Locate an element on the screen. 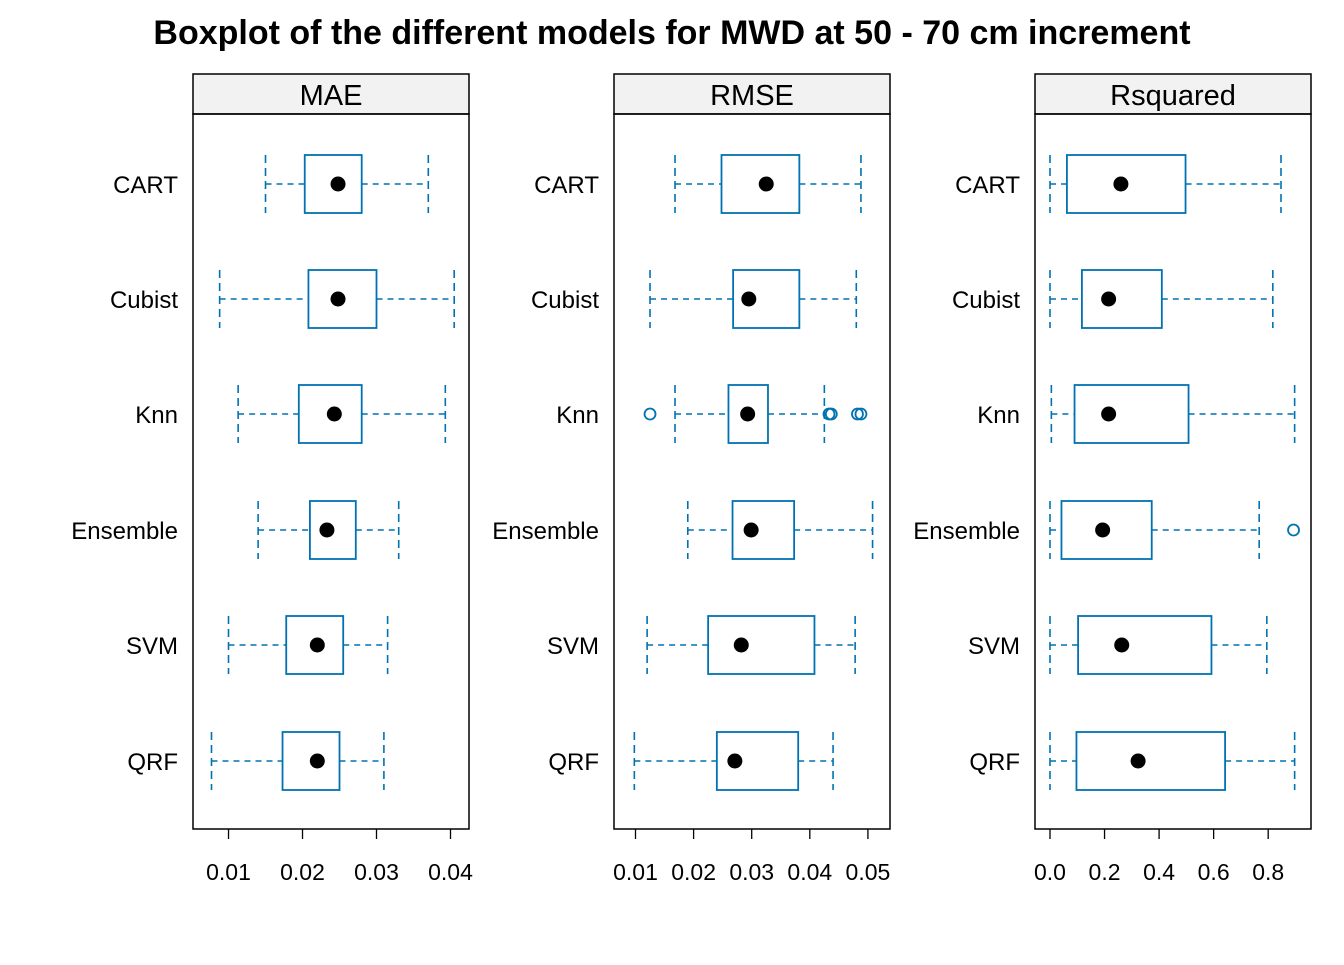 This screenshot has height=965, width=1344. x-tick-label: 0.0 is located at coordinates (1050, 872).